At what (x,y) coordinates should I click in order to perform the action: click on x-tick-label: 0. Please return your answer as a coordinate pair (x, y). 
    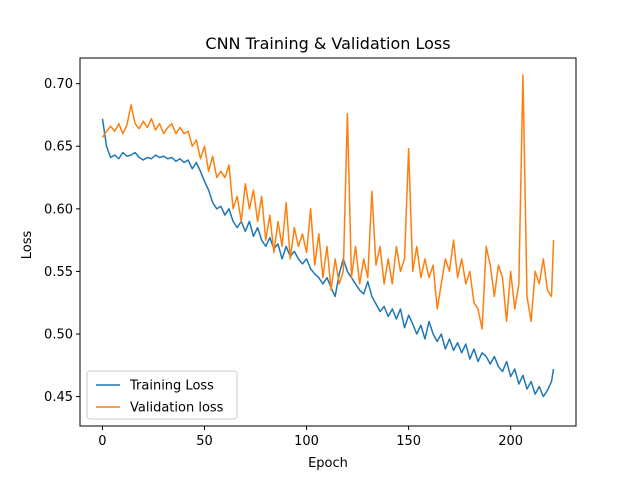
    Looking at the image, I should click on (102, 441).